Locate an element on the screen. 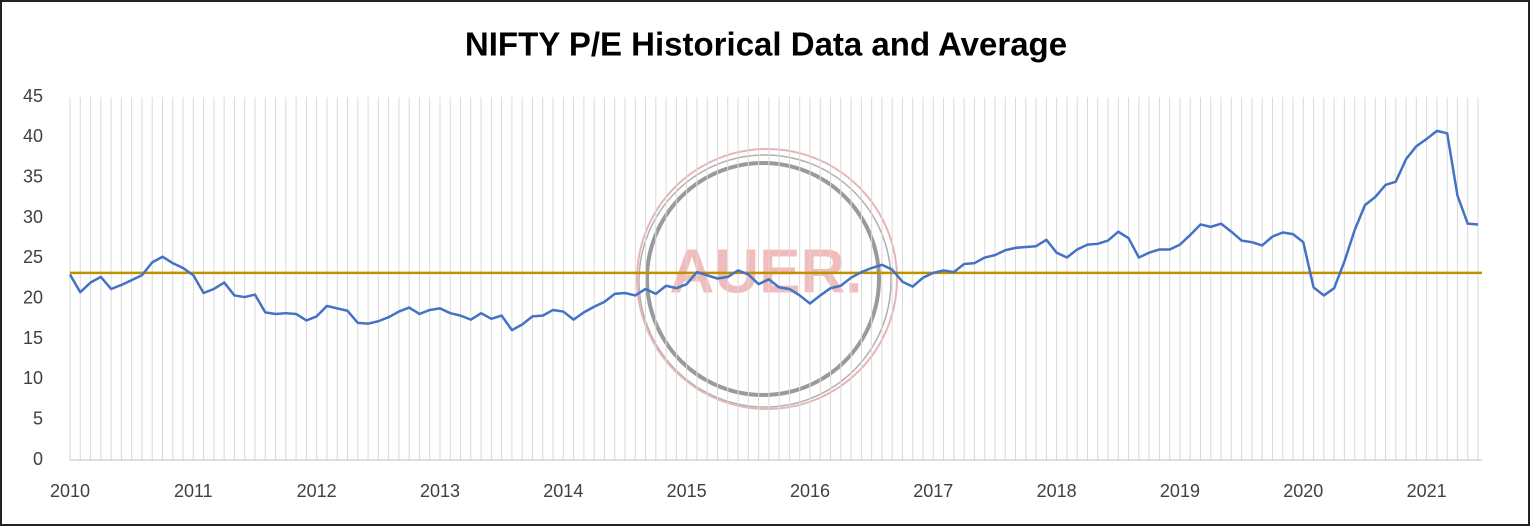 This screenshot has width=1532, height=528. x-tick-label: 2011 is located at coordinates (193, 491).